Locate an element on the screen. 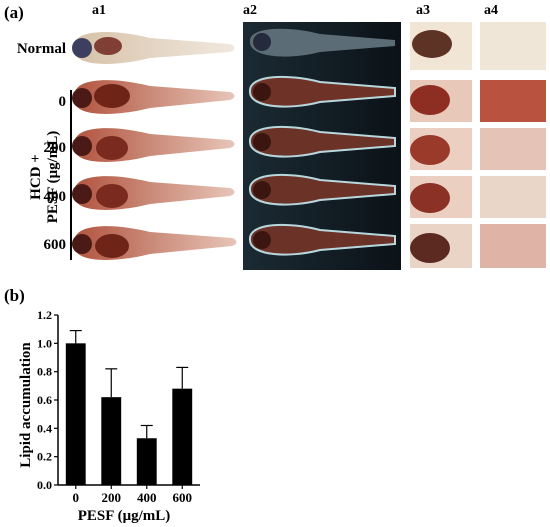 This screenshot has width=550, height=527. y-tick-label: 0.6 is located at coordinates (44, 400).